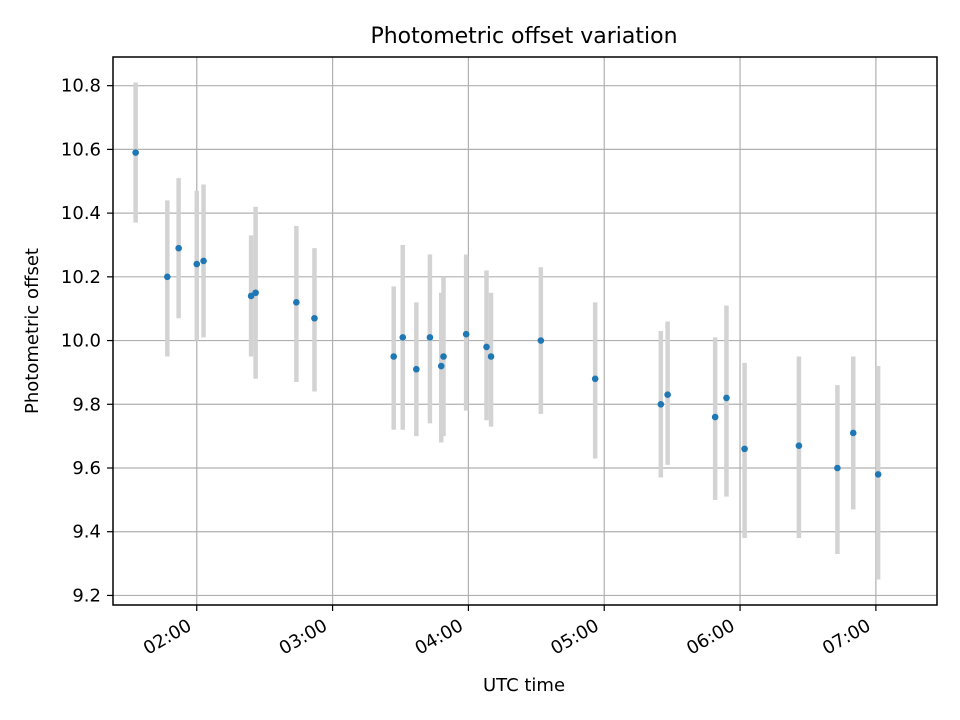  I want to click on x-tick-label: 06:00, so click(710, 637).